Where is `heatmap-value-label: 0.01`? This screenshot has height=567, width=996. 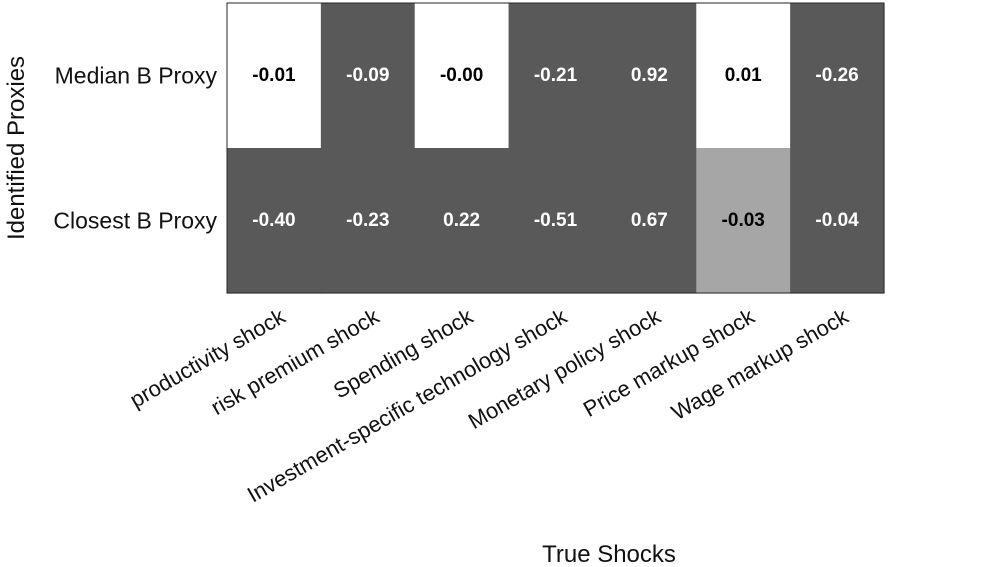 heatmap-value-label: 0.01 is located at coordinates (743, 75).